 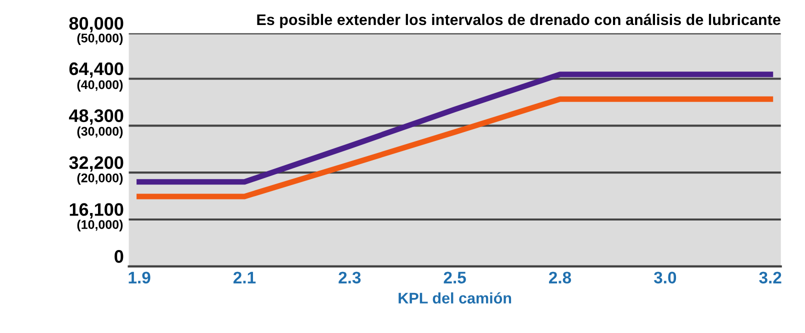 What do you see at coordinates (139, 278) in the screenshot?
I see `x-tick-label: 1.9` at bounding box center [139, 278].